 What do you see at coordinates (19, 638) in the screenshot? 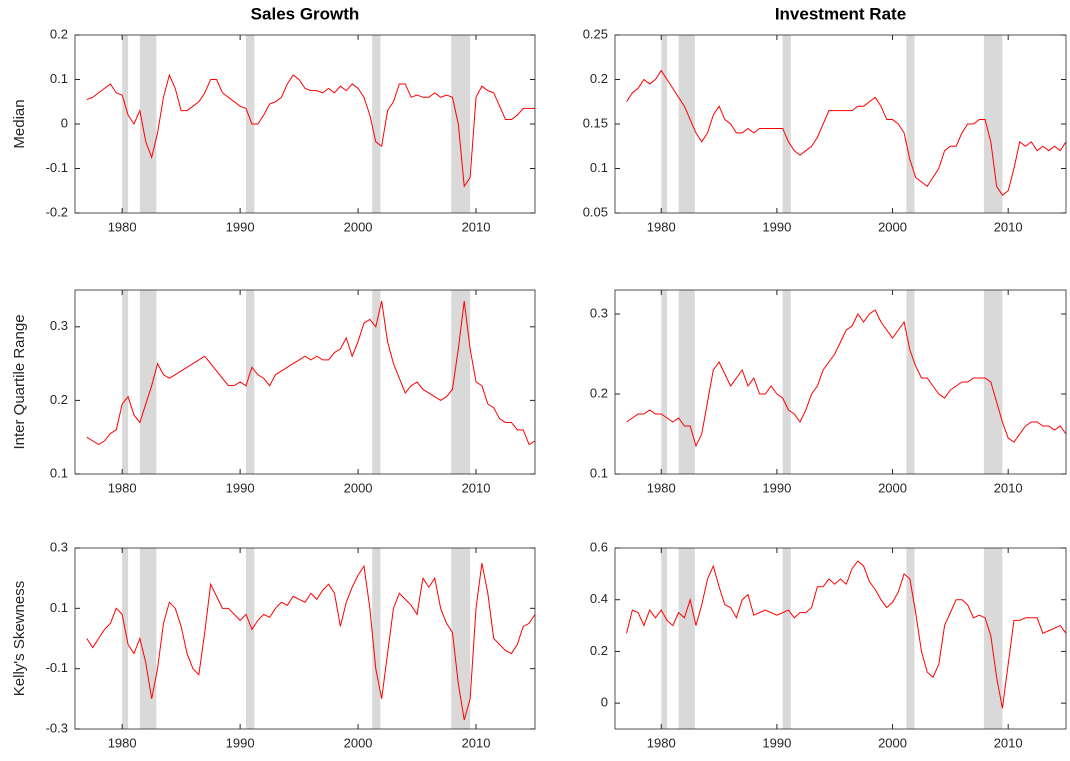
I see `y-axis-label: Kelly's Skewness` at bounding box center [19, 638].